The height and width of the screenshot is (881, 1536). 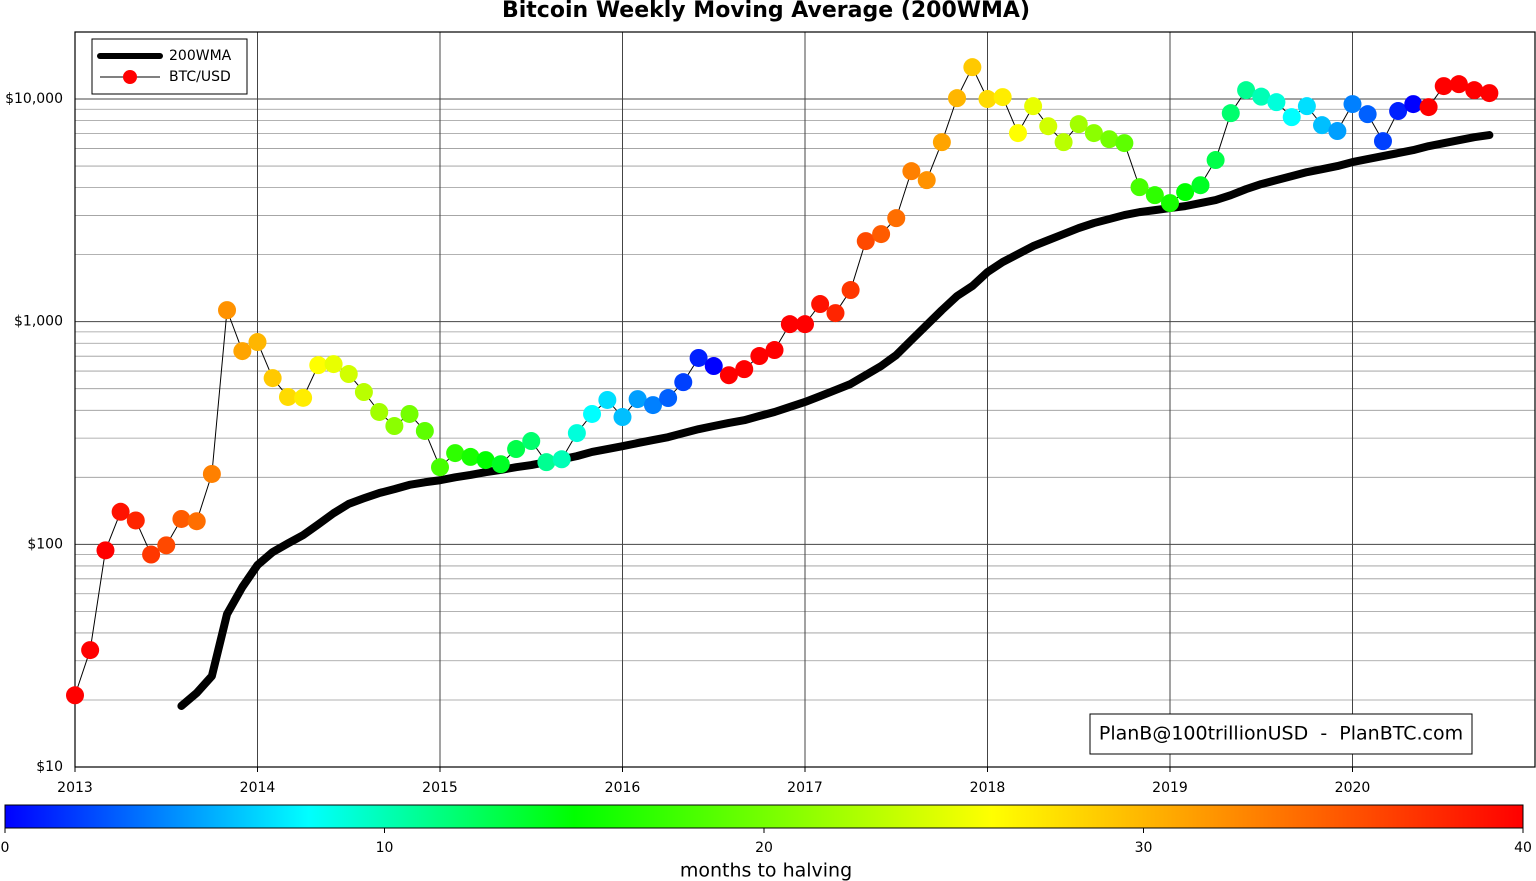 What do you see at coordinates (5, 848) in the screenshot?
I see `colorbar-tick-label: 0` at bounding box center [5, 848].